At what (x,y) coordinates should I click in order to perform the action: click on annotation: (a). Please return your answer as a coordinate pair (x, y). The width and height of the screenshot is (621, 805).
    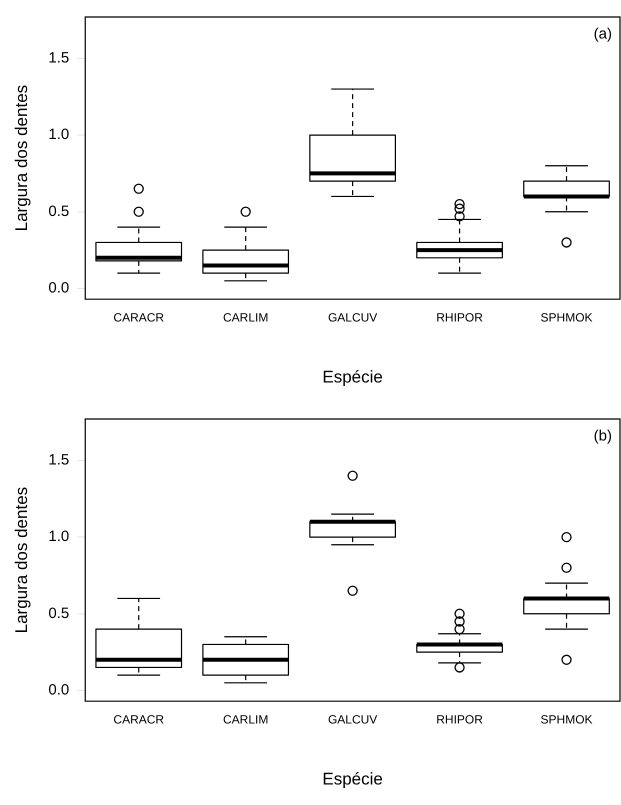
    Looking at the image, I should click on (603, 34).